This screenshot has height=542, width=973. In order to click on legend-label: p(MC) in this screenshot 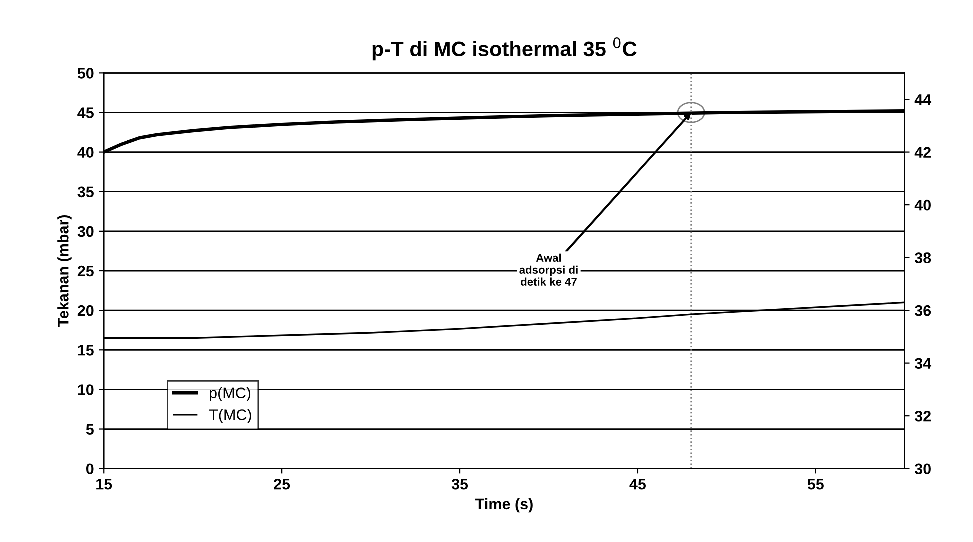, I will do `click(230, 394)`.